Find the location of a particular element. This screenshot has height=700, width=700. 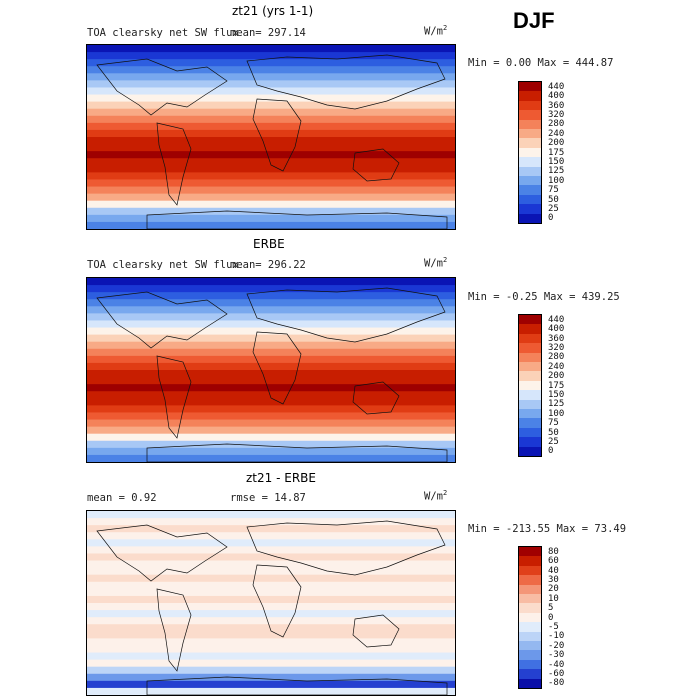

panel-1-colorbar is located at coordinates (530, 152).